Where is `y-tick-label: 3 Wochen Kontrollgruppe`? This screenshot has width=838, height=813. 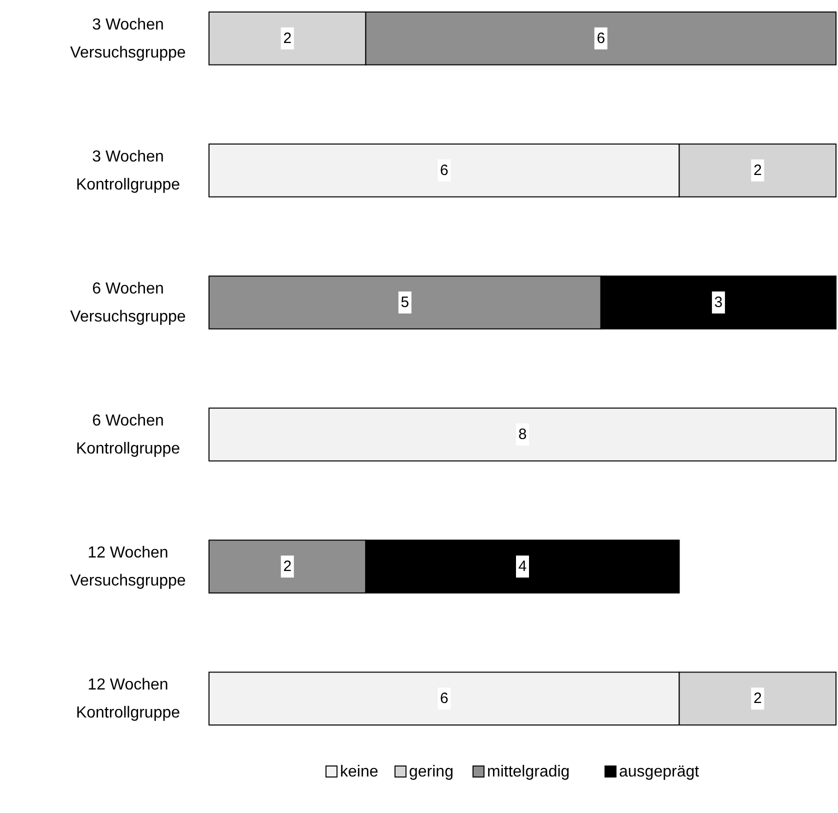
y-tick-label: 3 Wochen Kontrollgruppe is located at coordinates (128, 171).